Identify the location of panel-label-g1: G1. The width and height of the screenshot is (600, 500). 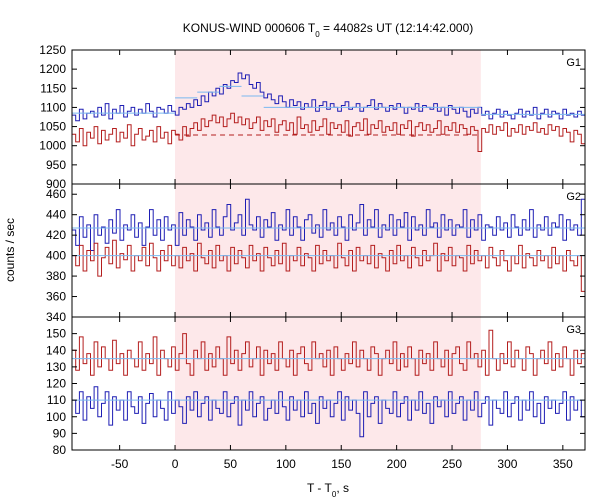
(573, 63).